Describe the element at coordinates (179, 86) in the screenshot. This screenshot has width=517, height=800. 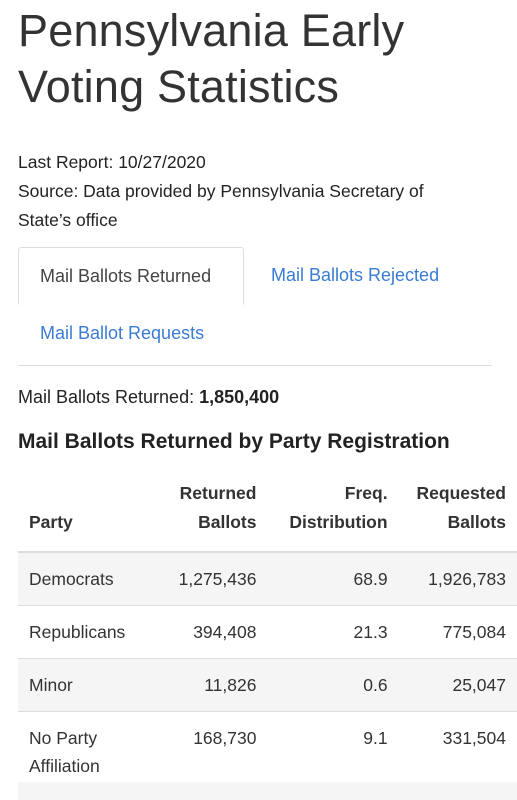
I see `page-title-line2: Voting Statistics` at that location.